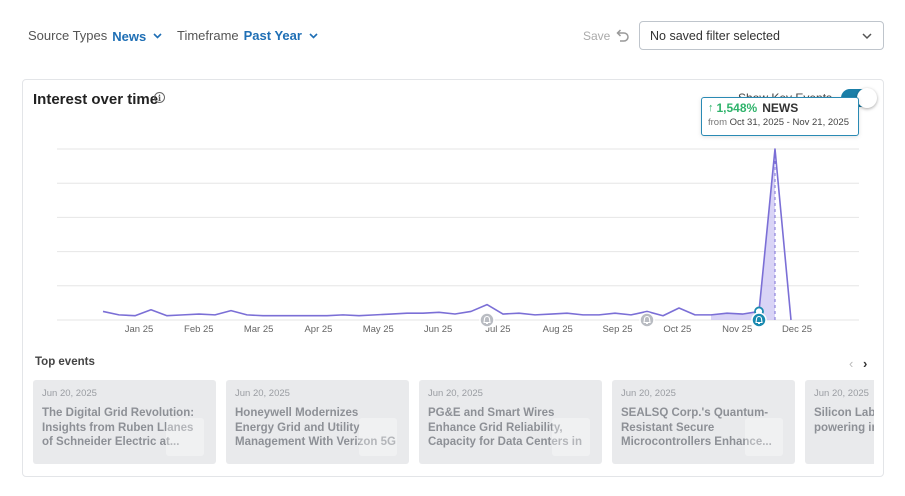 This screenshot has height=496, width=905. What do you see at coordinates (65, 362) in the screenshot?
I see `top-events-title: Top events` at bounding box center [65, 362].